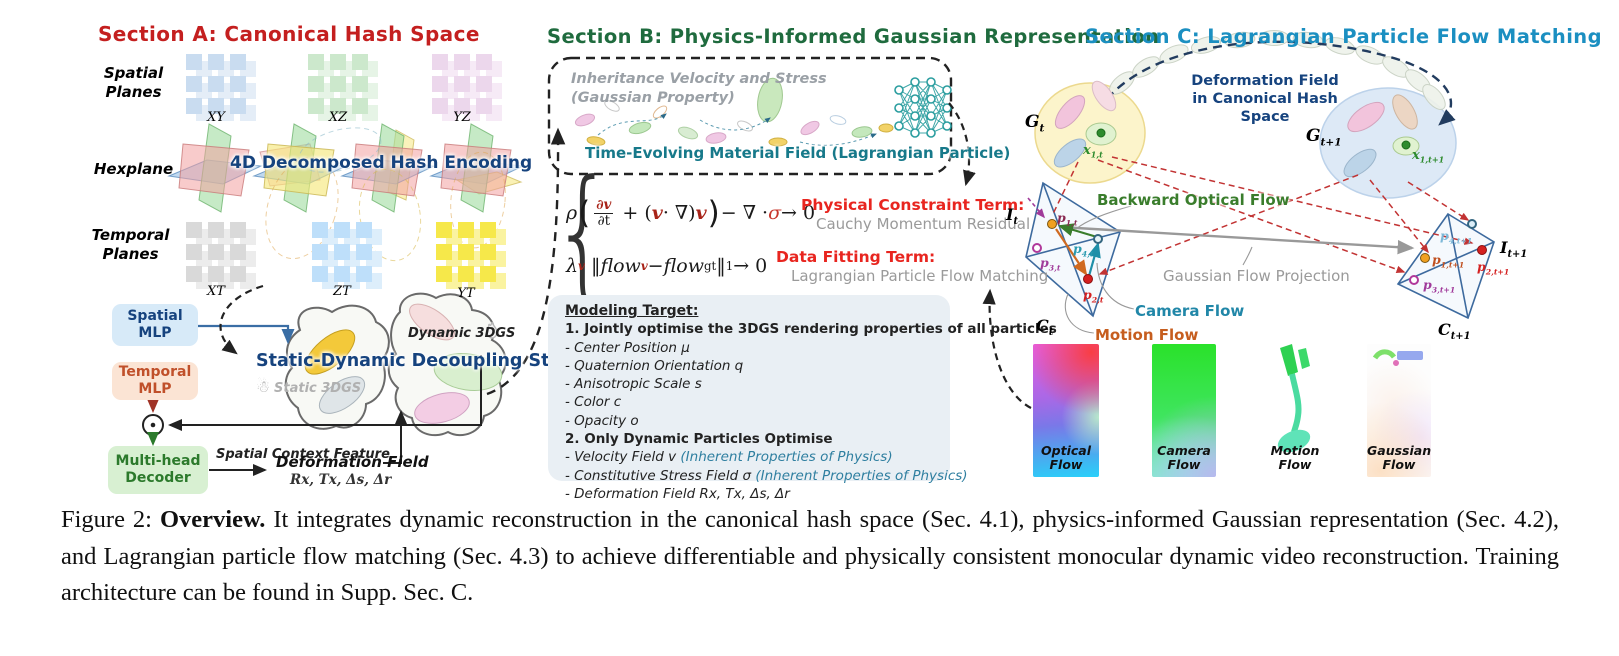 This screenshot has height=656, width=1619. What do you see at coordinates (155, 381) in the screenshot?
I see `temporal-mlp-box: Temporal MLP` at bounding box center [155, 381].